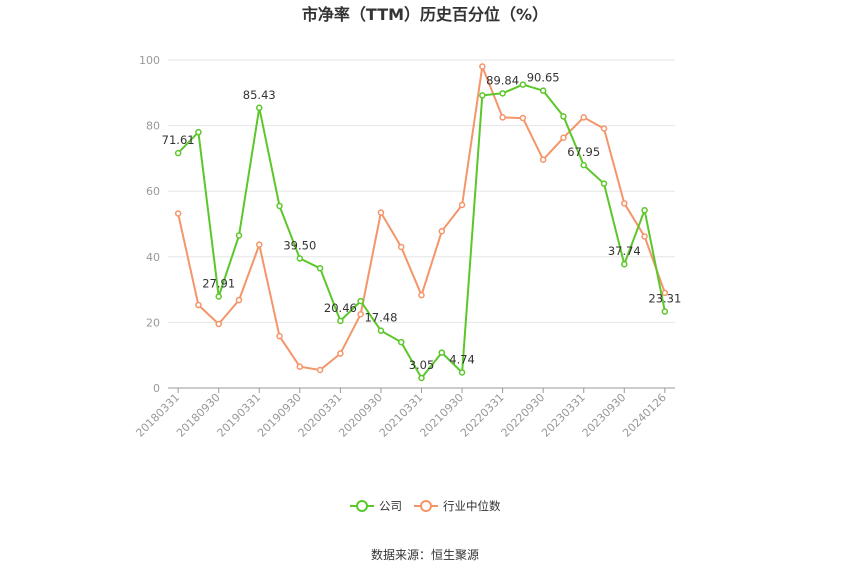 The height and width of the screenshot is (575, 850). What do you see at coordinates (156, 388) in the screenshot?
I see `y-tick-label: 0` at bounding box center [156, 388].